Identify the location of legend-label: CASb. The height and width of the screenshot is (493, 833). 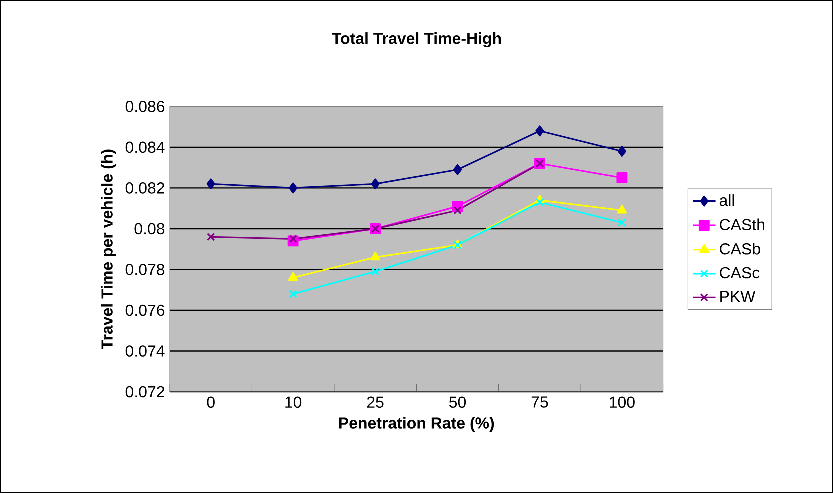
(740, 249).